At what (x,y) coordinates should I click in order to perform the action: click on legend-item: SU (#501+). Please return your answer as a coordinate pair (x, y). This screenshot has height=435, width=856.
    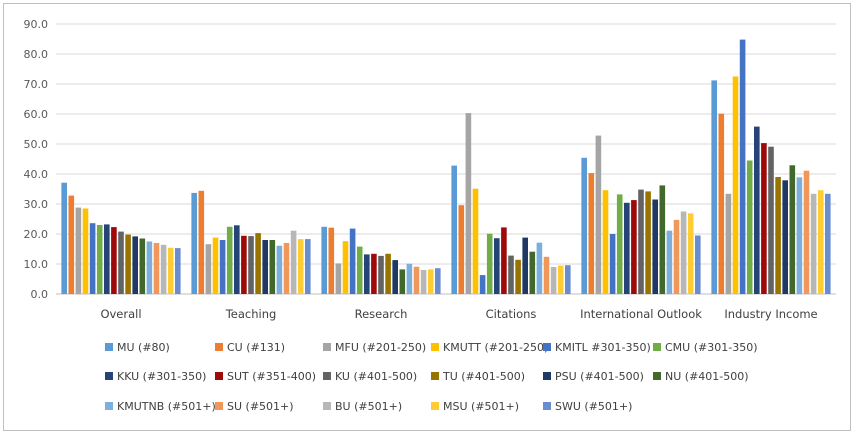
    Looking at the image, I should click on (254, 406).